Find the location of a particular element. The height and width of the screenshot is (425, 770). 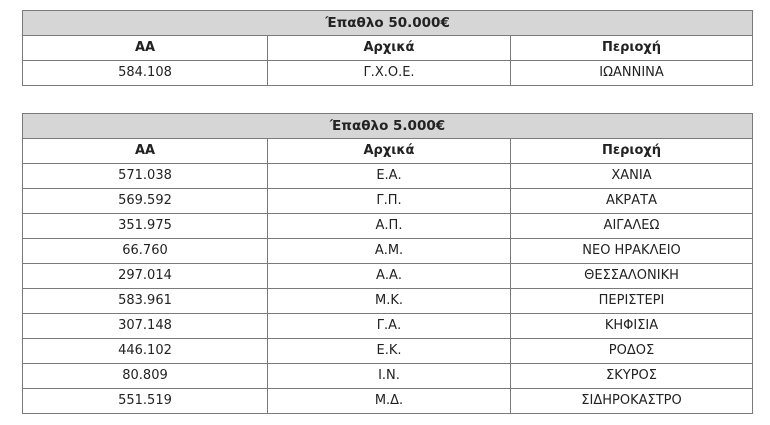

cell-initials: Μ.Δ. is located at coordinates (389, 401).